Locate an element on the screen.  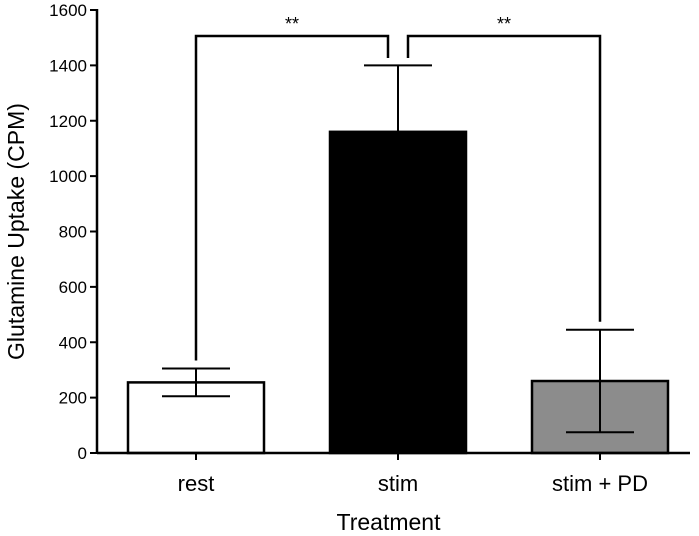
category-label: stim is located at coordinates (398, 483).